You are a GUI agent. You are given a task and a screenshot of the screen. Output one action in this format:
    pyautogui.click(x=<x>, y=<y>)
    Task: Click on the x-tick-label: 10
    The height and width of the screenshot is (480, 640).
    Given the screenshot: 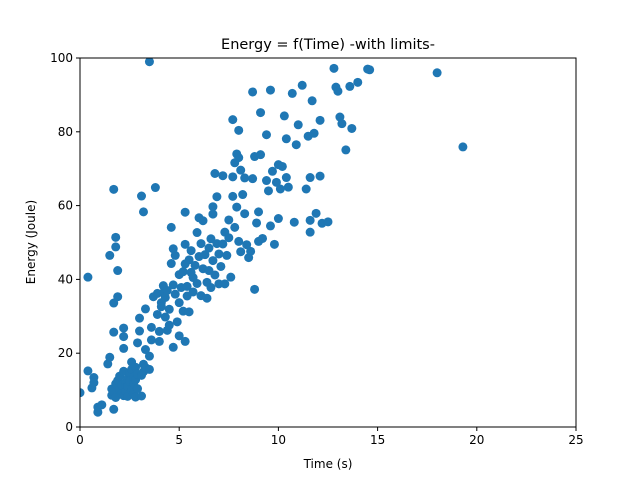 What is the action you would take?
    pyautogui.click(x=278, y=440)
    